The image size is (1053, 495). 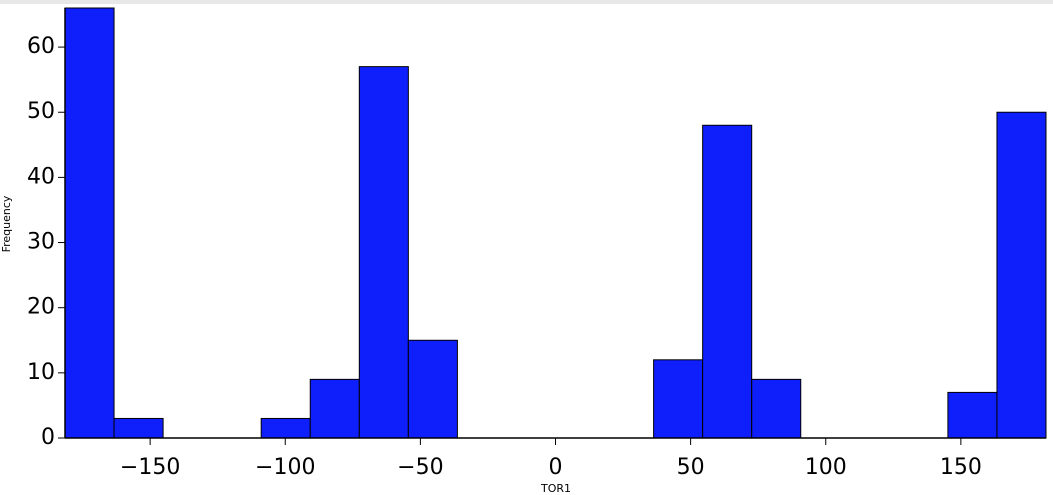 I want to click on y-tick-label: 20, so click(x=41, y=307).